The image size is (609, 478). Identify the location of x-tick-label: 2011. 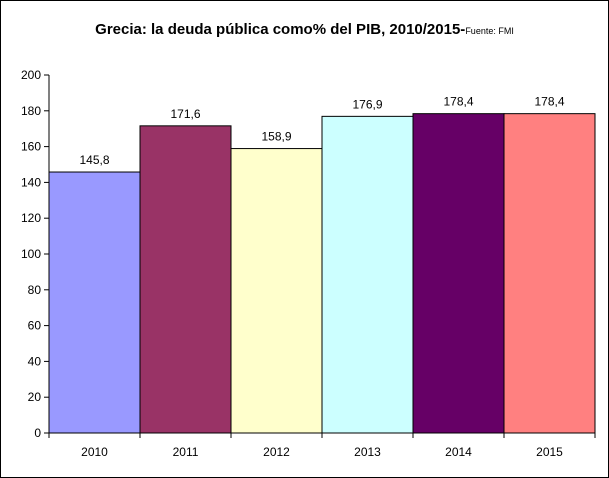
(186, 452).